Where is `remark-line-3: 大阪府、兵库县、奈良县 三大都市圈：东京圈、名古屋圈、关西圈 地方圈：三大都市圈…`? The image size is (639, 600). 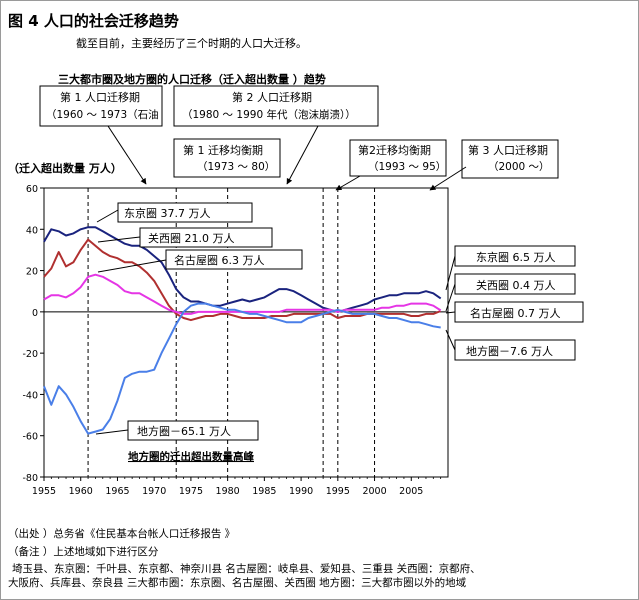
remark-line-3: 大阪府、兵库县、奈良县 三大都市圈：东京圈、名古屋圈、关西圈 地方圈：三大都市圈… is located at coordinates (237, 583).